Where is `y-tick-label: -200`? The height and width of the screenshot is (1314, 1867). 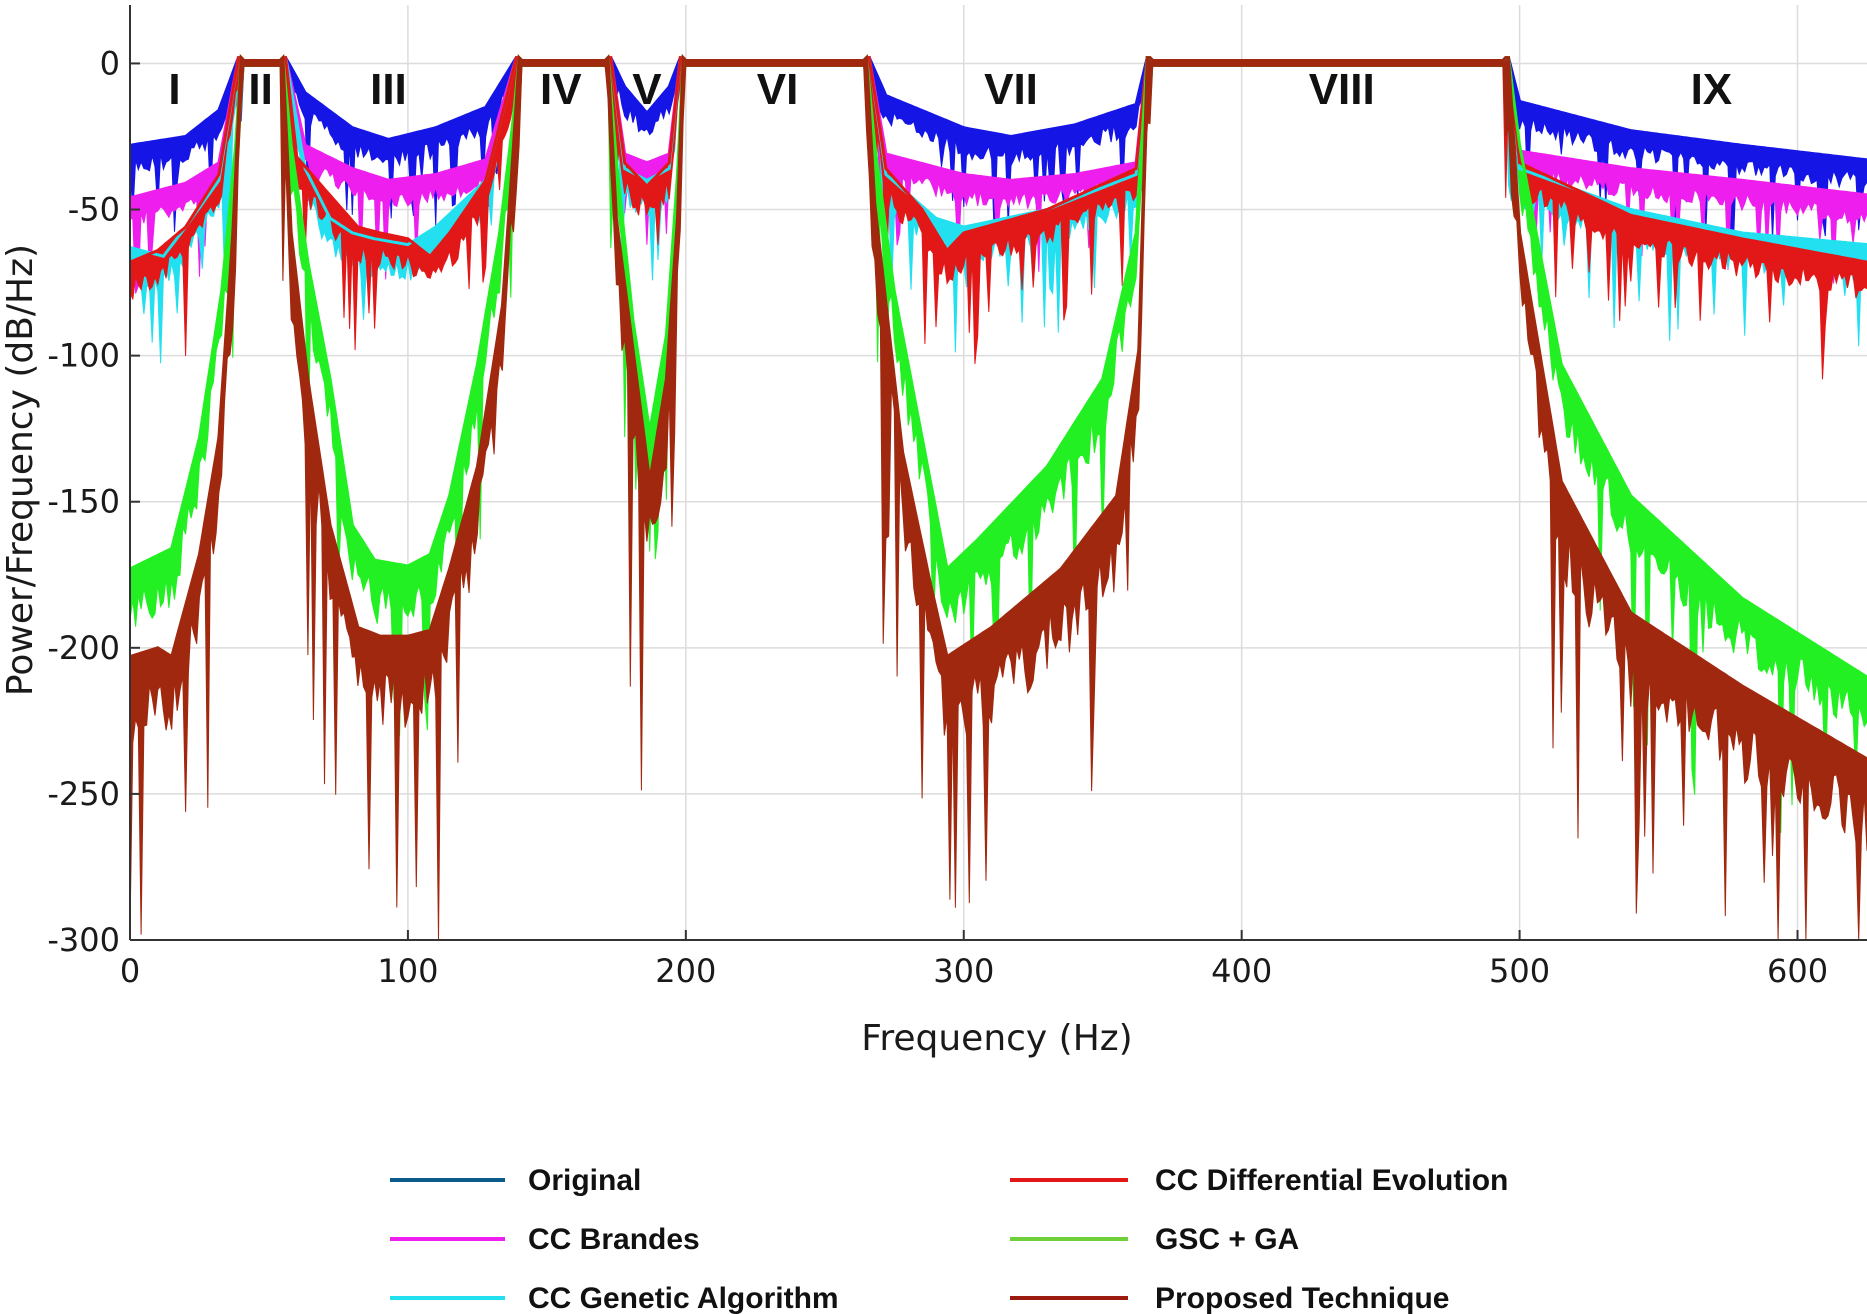
y-tick-label: -200 is located at coordinates (83, 648).